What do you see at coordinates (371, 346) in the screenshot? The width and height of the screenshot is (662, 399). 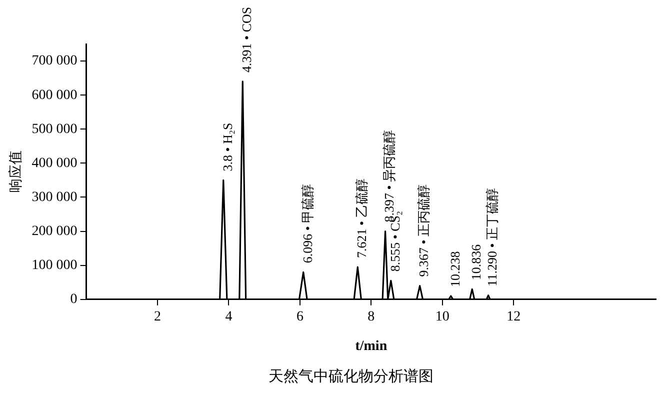 I see `x-axis-title: t/min` at bounding box center [371, 346].